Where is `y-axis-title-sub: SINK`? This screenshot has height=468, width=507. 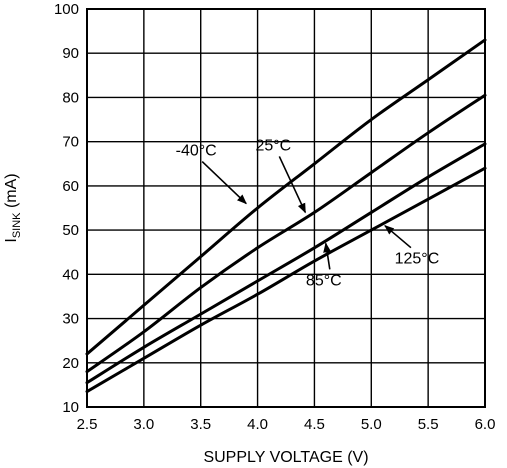
y-axis-title-sub: SINK is located at coordinates (17, 225).